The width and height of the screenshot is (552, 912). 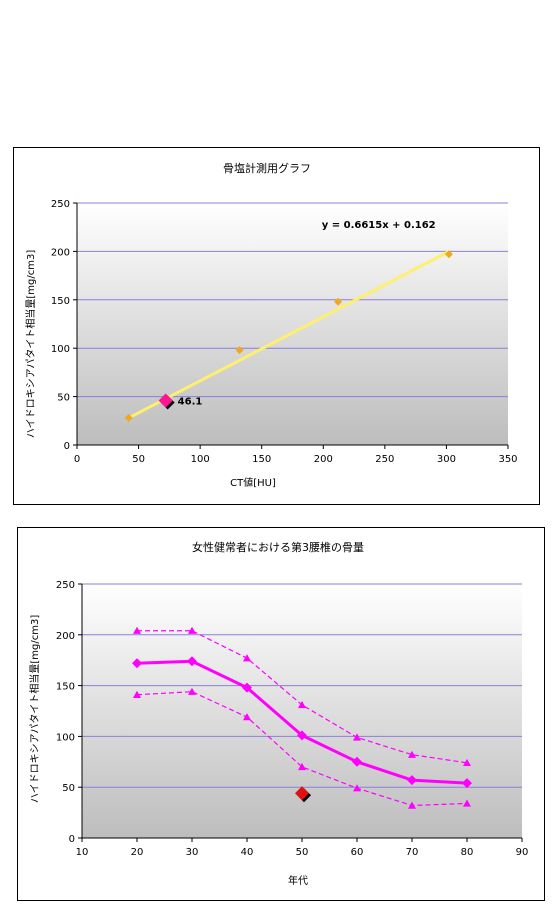 What do you see at coordinates (467, 852) in the screenshot?
I see `x-tick-label: 80` at bounding box center [467, 852].